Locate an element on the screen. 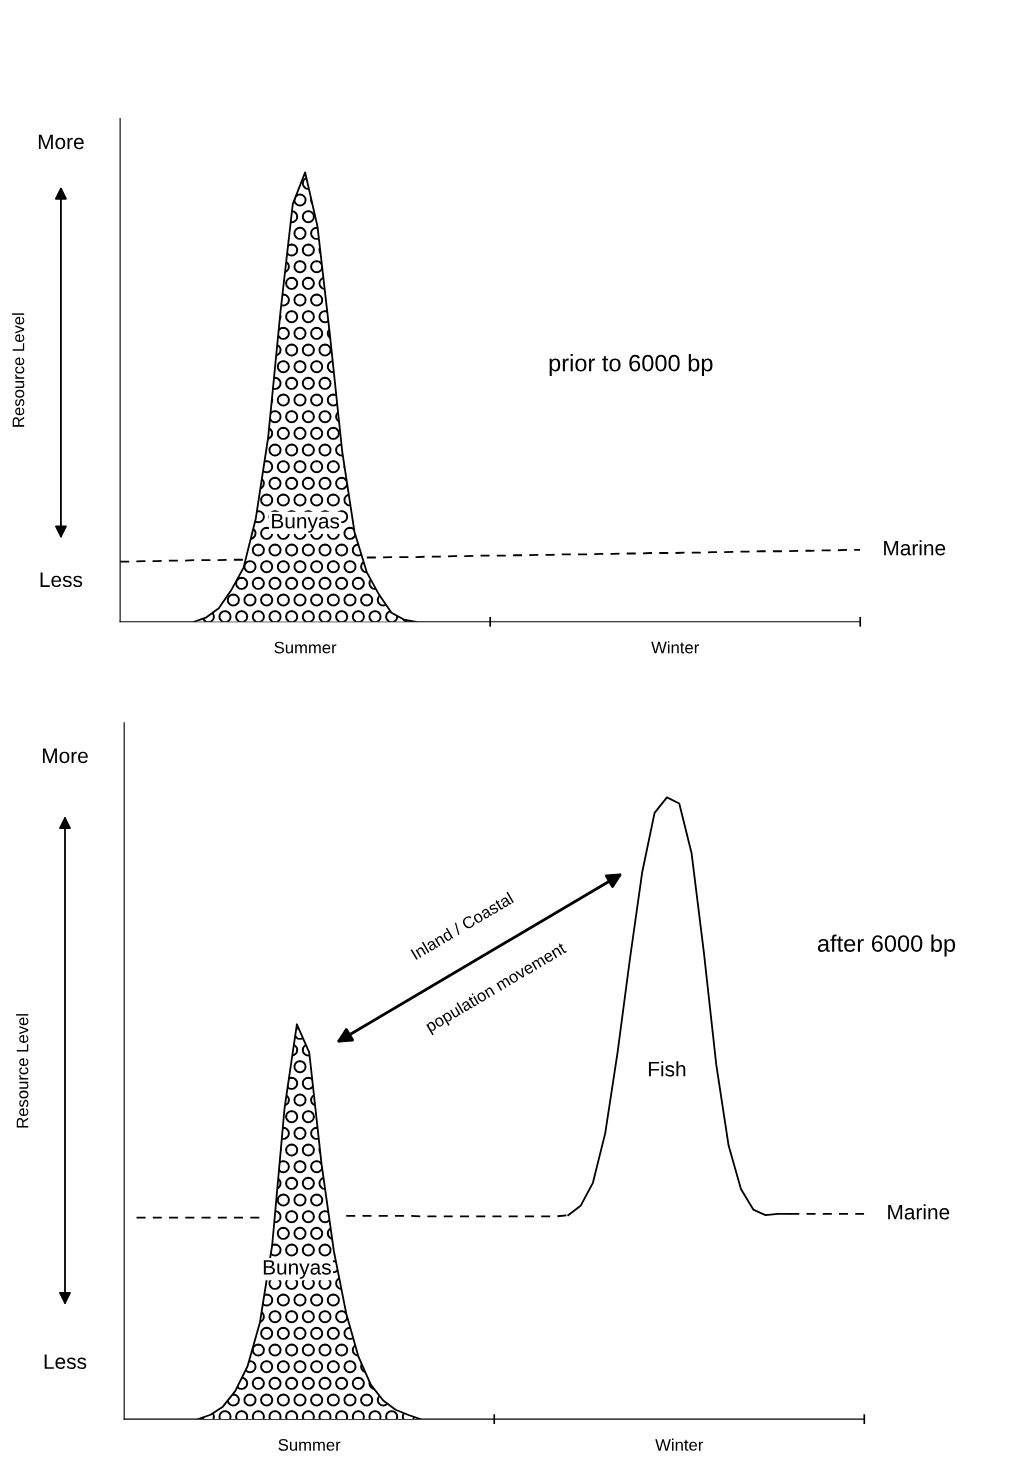 The image size is (1018, 1463). text: after 6000 bp is located at coordinates (886, 945).